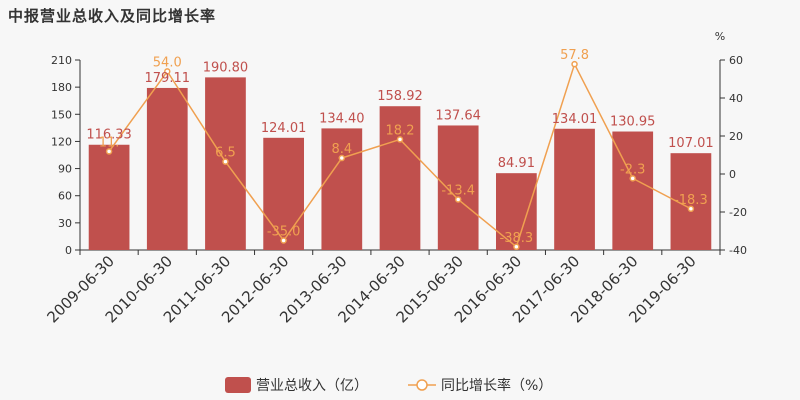  Describe the element at coordinates (496, 385) in the screenshot. I see `legend-line-label: 同比增长率（%）` at that location.